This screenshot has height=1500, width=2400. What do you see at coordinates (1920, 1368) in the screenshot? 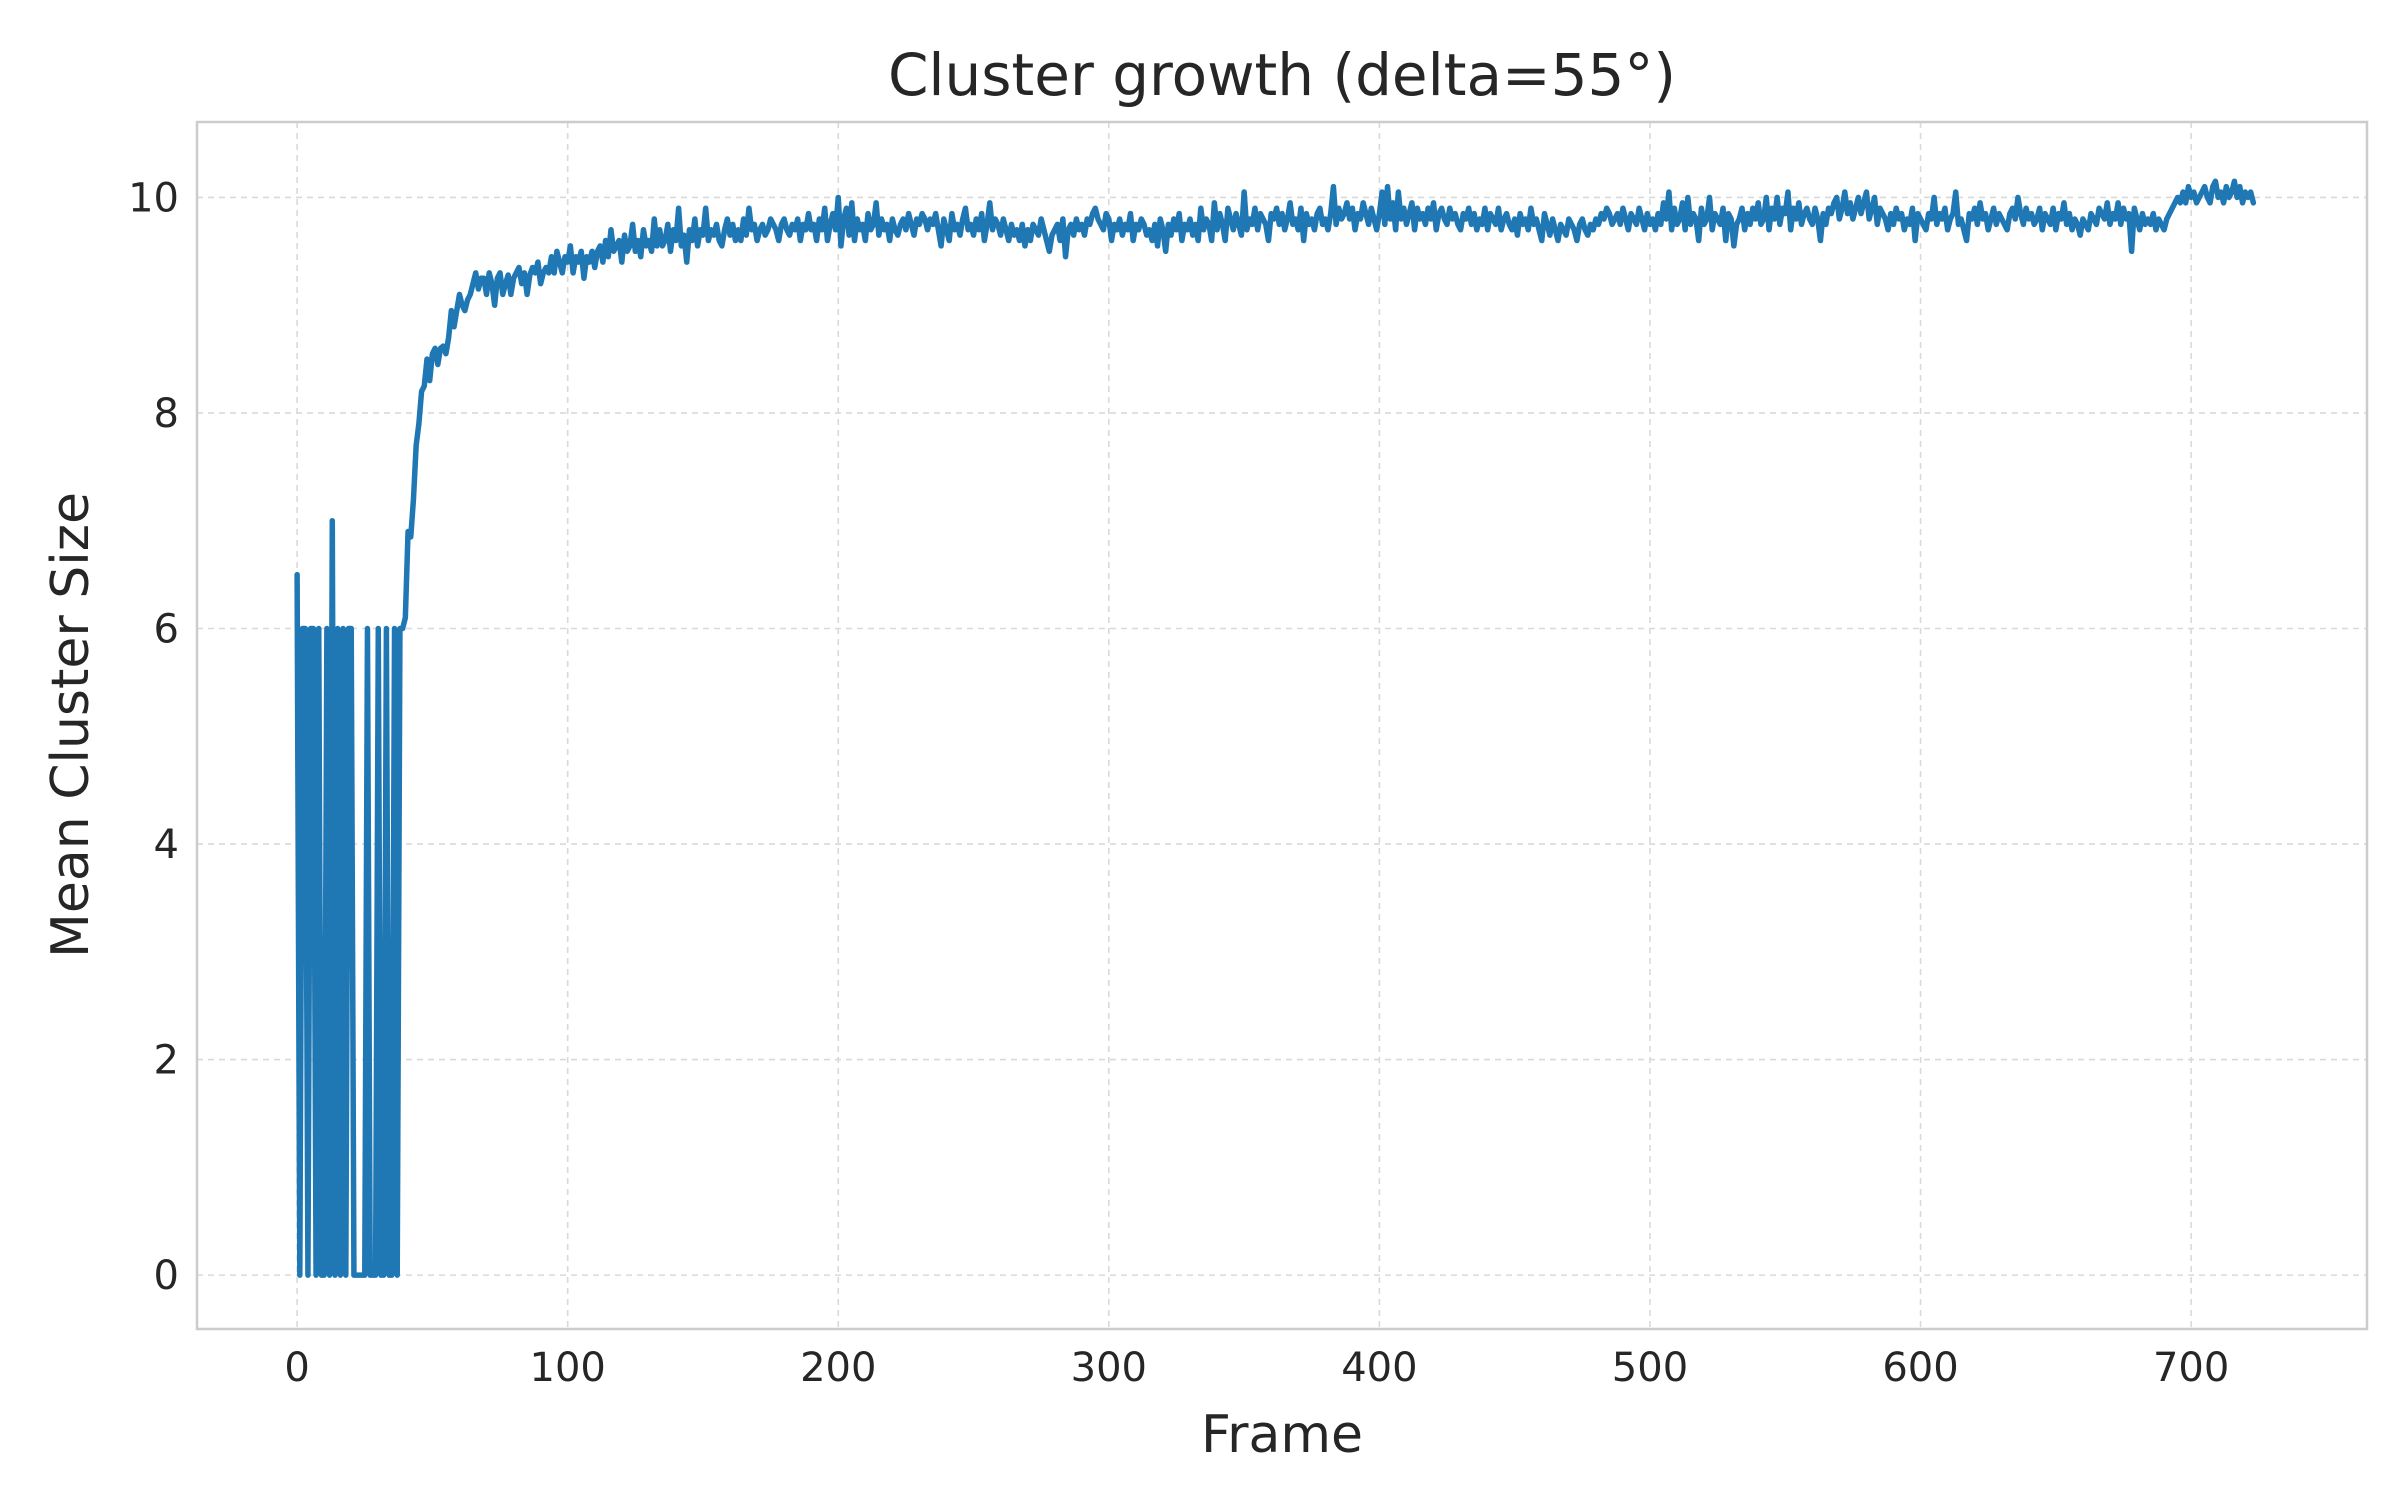
I see `x-tick-label: 600` at bounding box center [1920, 1368].